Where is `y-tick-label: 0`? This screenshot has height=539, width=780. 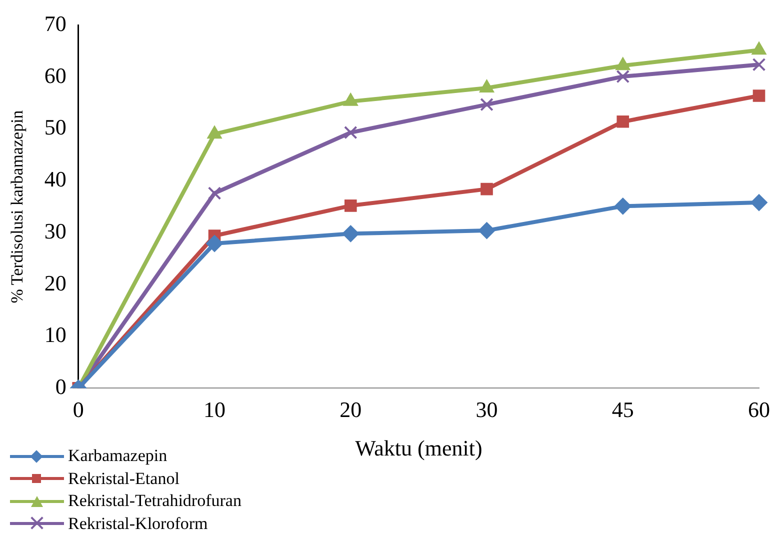
y-tick-label: 0 is located at coordinates (60, 386).